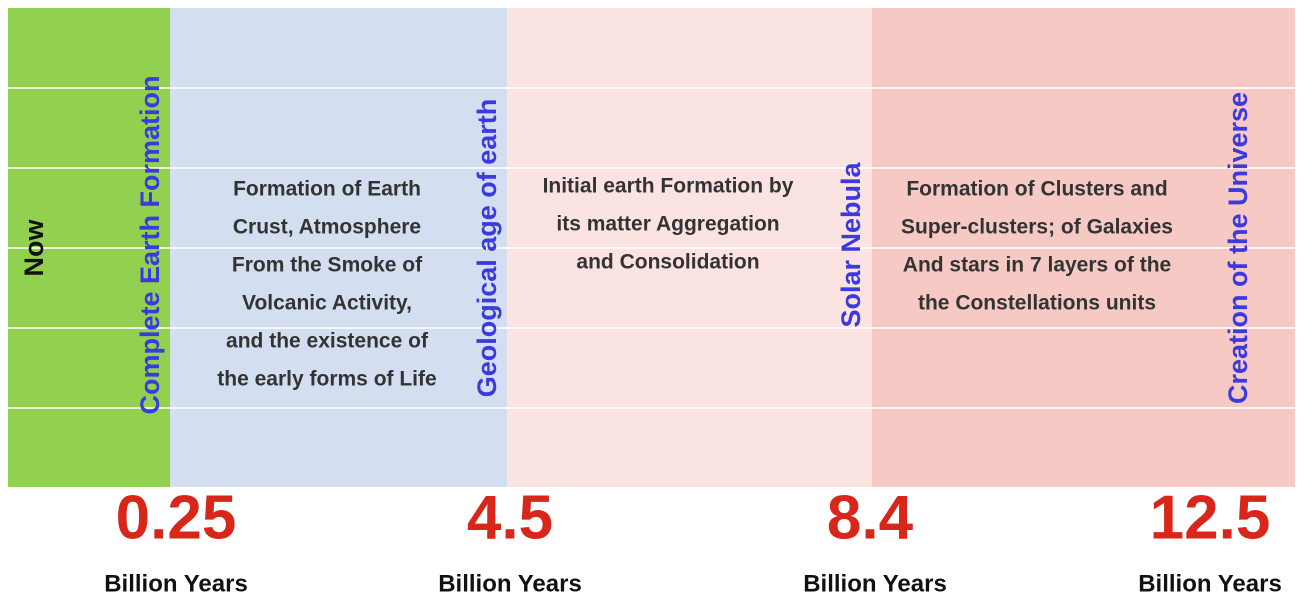 The height and width of the screenshot is (599, 1301). I want to click on period-text: Formation of Earth, so click(327, 189).